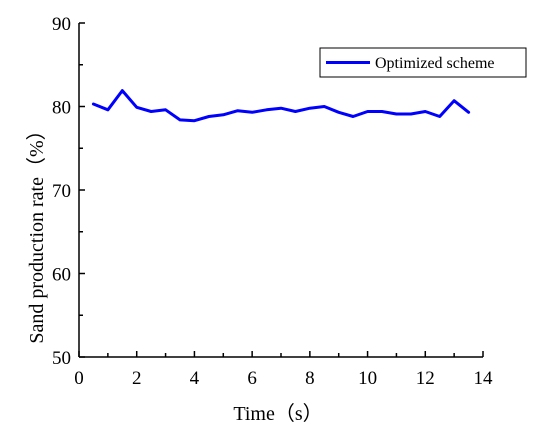 This screenshot has width=550, height=439. I want to click on x-tick-label: 4, so click(195, 378).